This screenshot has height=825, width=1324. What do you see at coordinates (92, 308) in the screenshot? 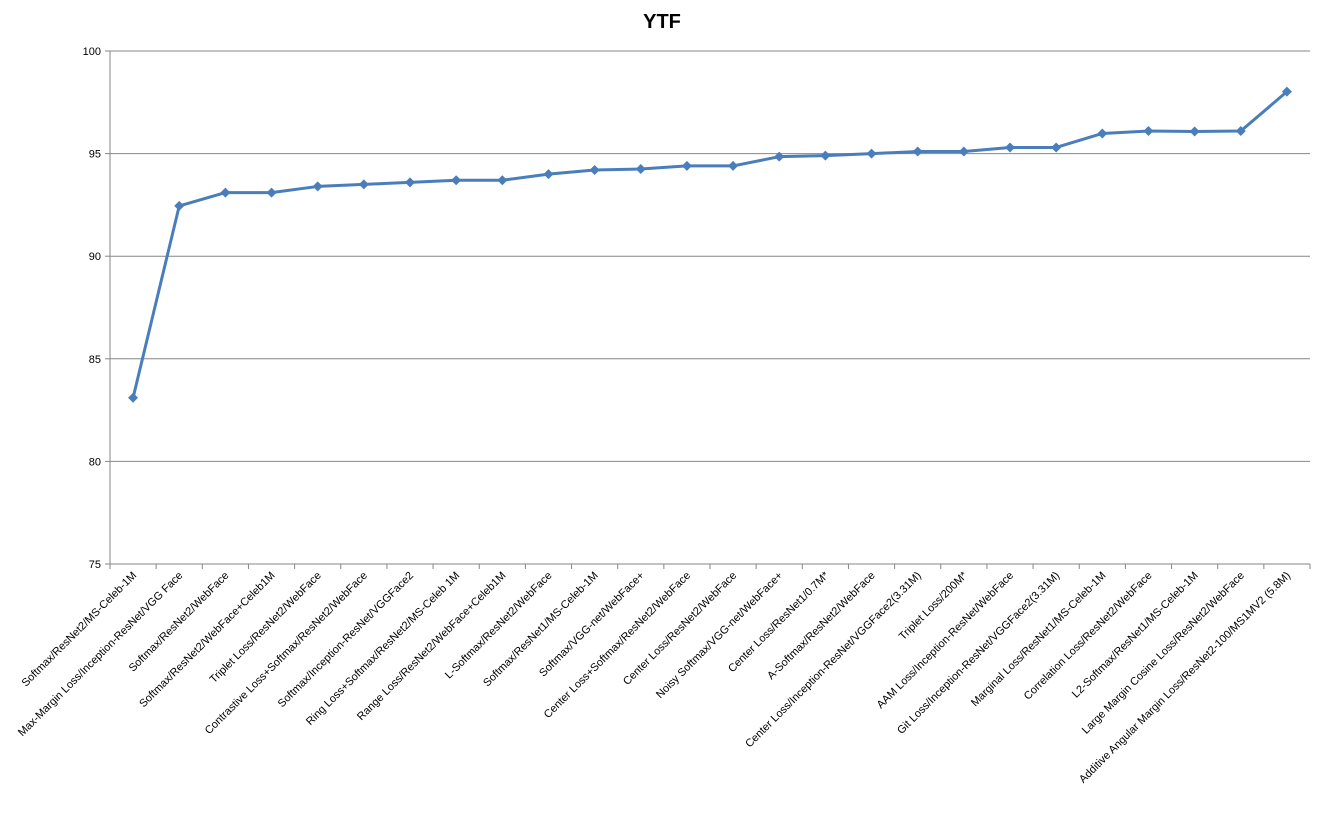
I see `y-axis-tick-labels: 75 80 85 90 95 100` at bounding box center [92, 308].